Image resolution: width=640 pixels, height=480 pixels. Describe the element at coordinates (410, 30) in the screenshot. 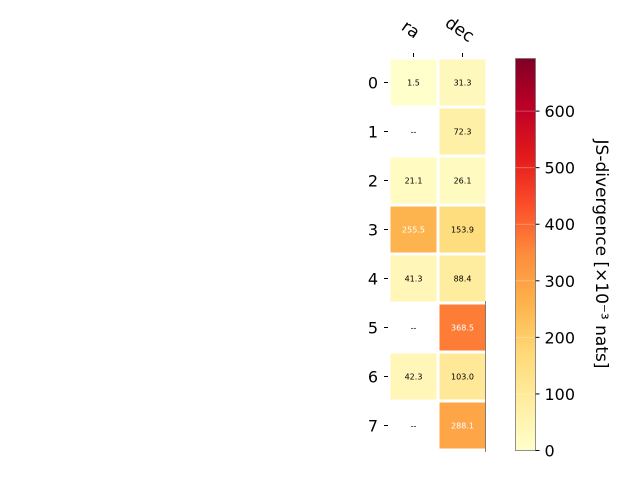

I see `x-tick-label: ra` at that location.